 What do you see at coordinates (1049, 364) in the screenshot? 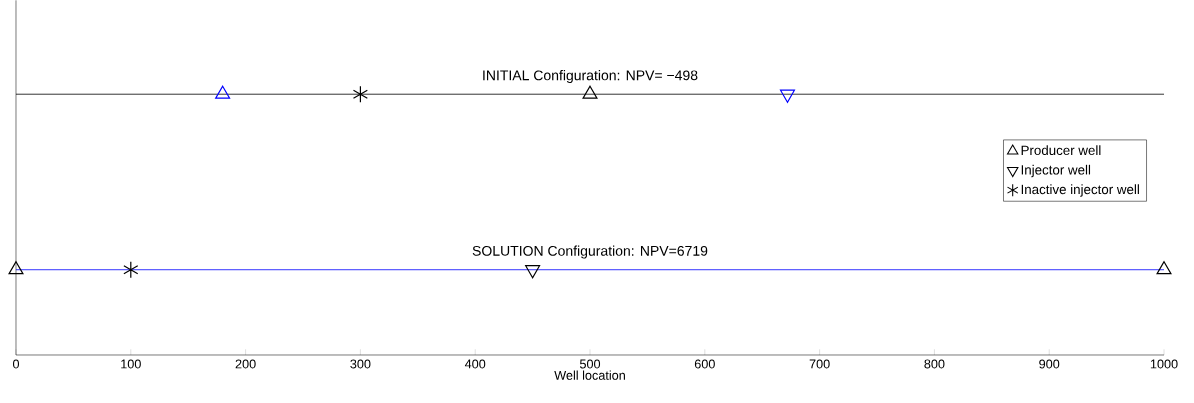
I see `x-tick-label: 900` at bounding box center [1049, 364].